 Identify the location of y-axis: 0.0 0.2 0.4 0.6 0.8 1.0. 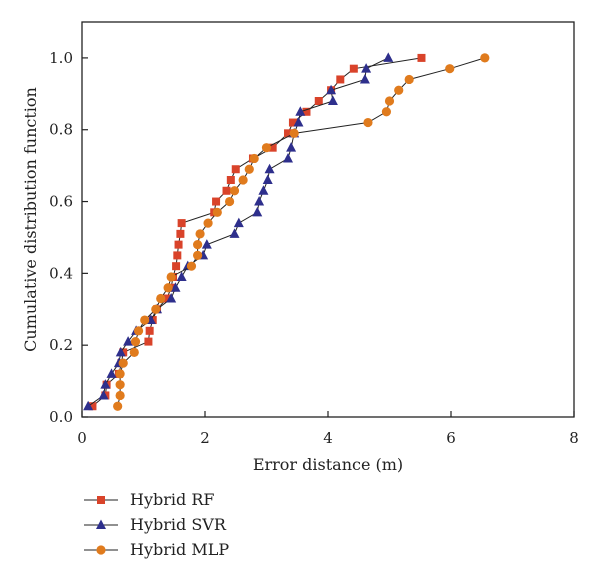
(68, 237).